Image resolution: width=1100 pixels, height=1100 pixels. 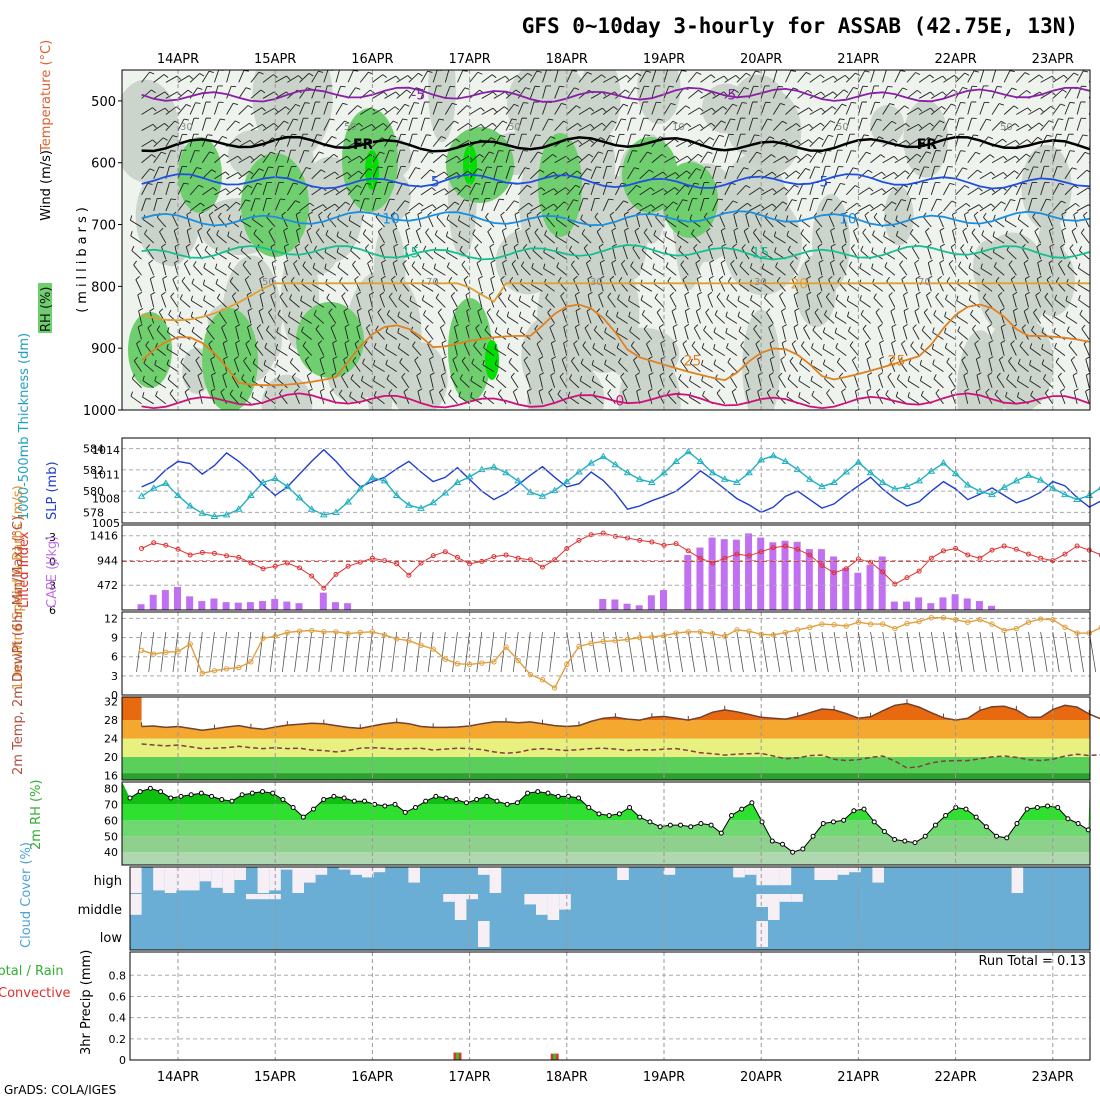 I want to click on slp-tick: 1014, so click(x=106, y=450).